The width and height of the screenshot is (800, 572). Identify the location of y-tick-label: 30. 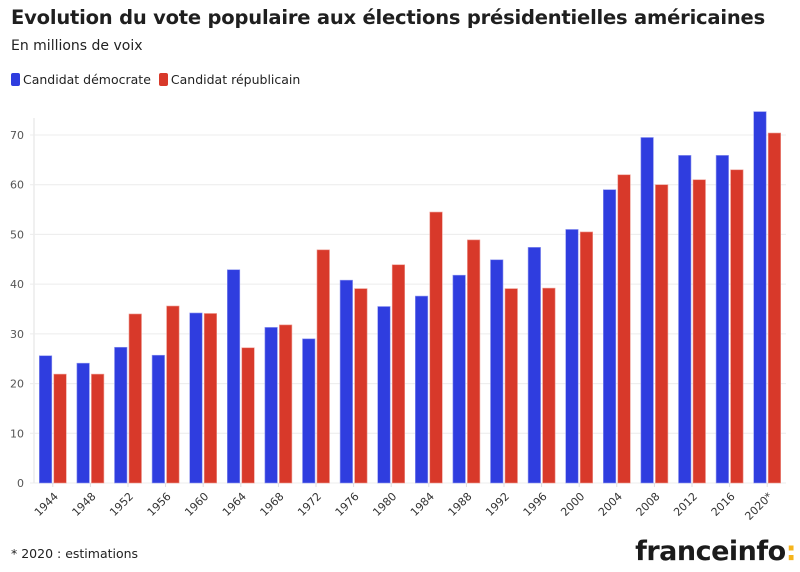
(17, 334).